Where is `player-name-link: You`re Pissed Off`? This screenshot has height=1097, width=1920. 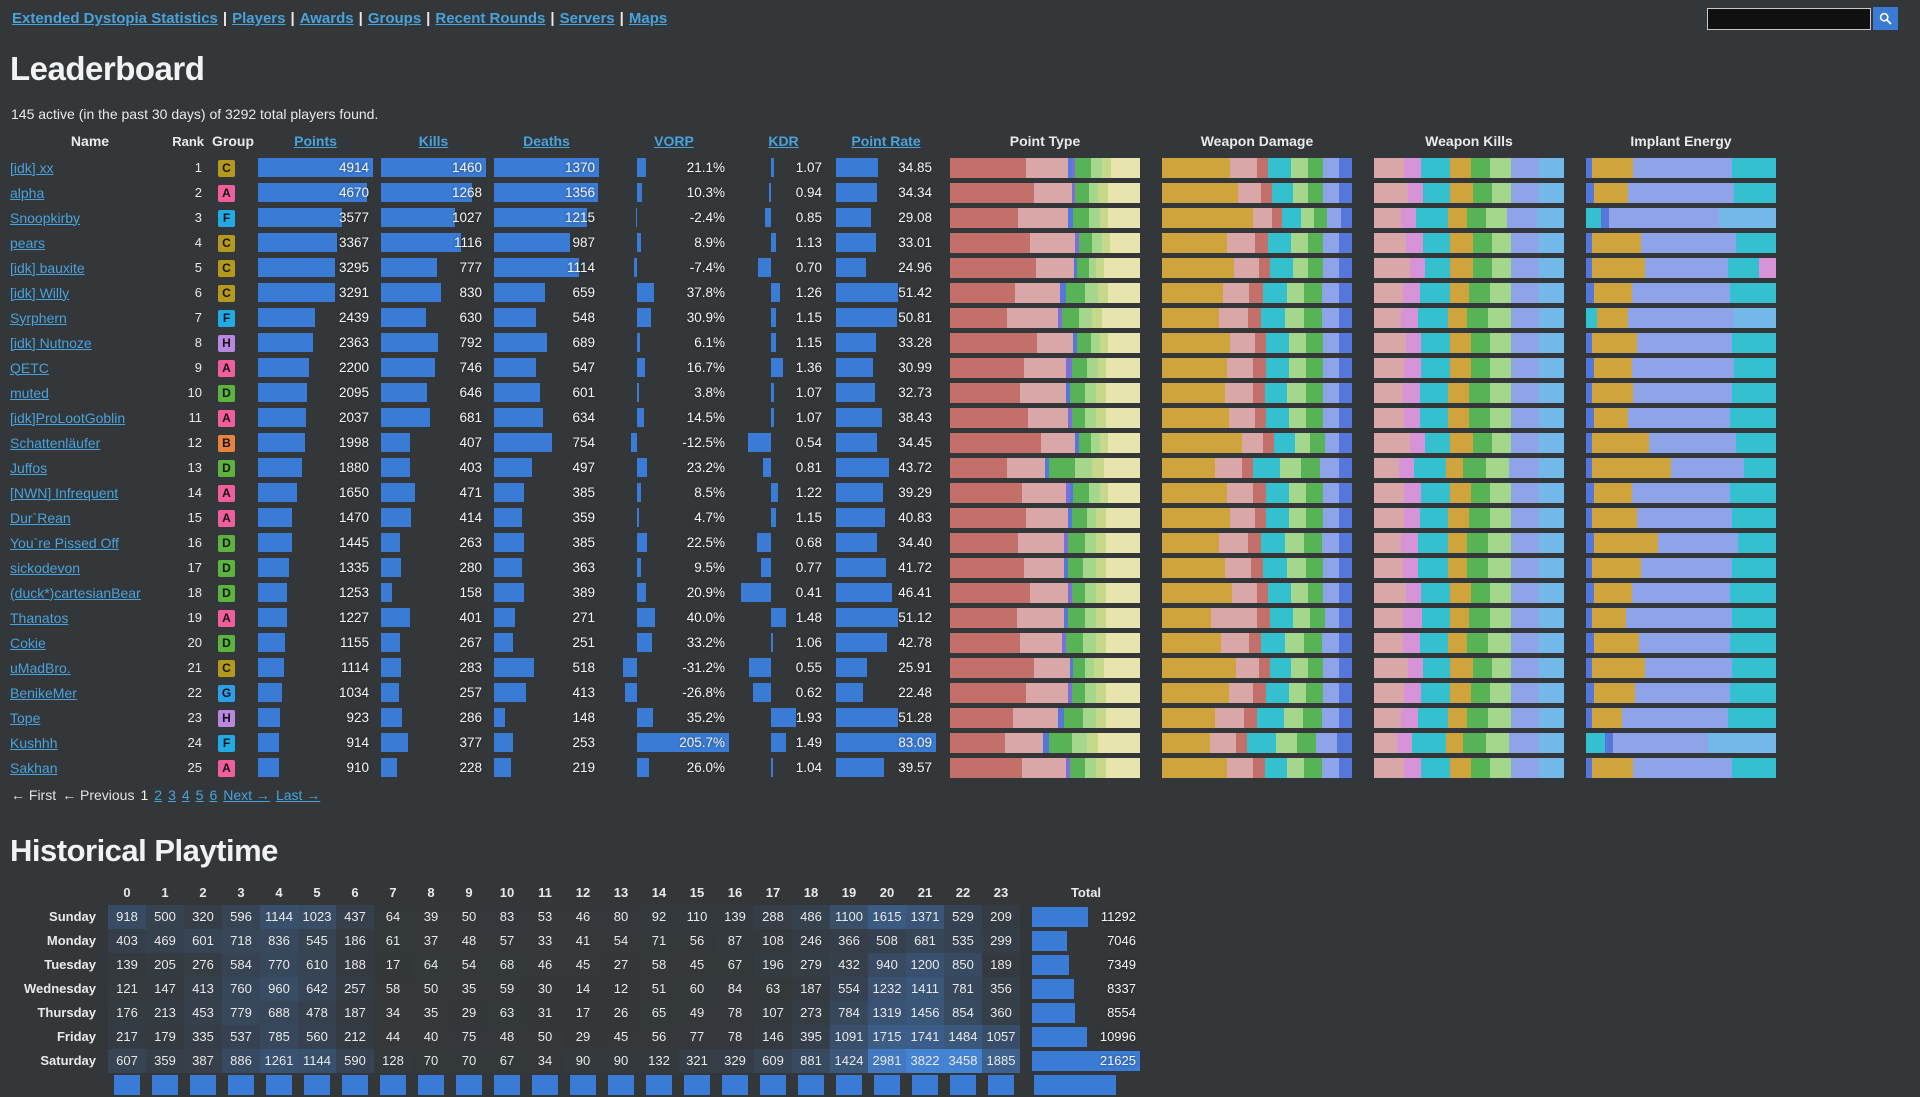 player-name-link: You`re Pissed Off is located at coordinates (64, 542).